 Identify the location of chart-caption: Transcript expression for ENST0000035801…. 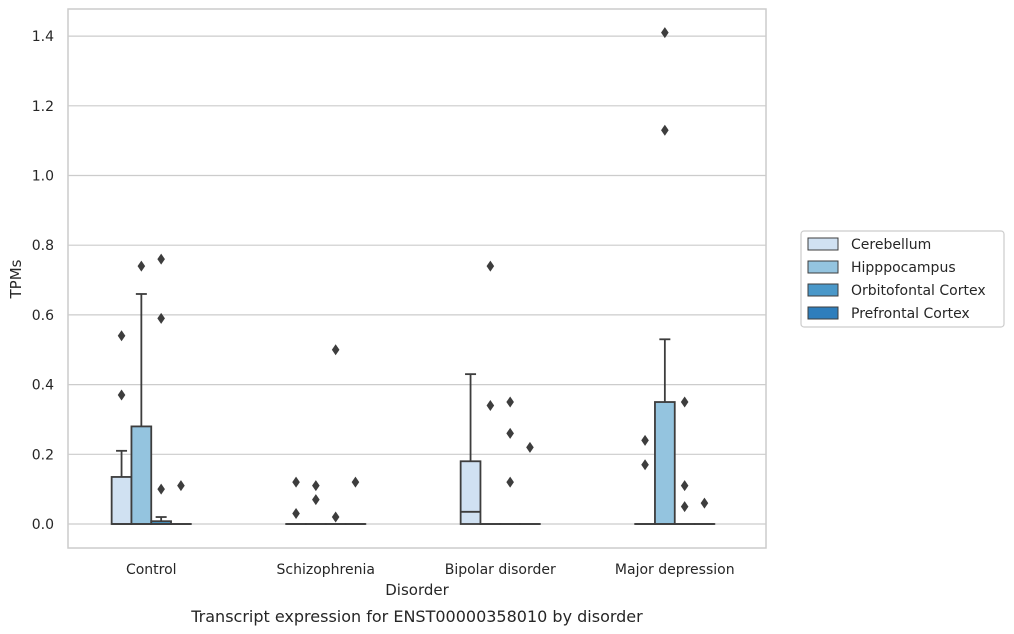
(416, 616).